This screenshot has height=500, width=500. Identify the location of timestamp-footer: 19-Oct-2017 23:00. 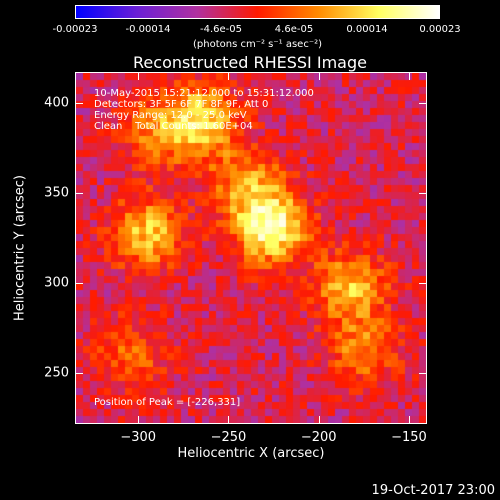
(433, 490).